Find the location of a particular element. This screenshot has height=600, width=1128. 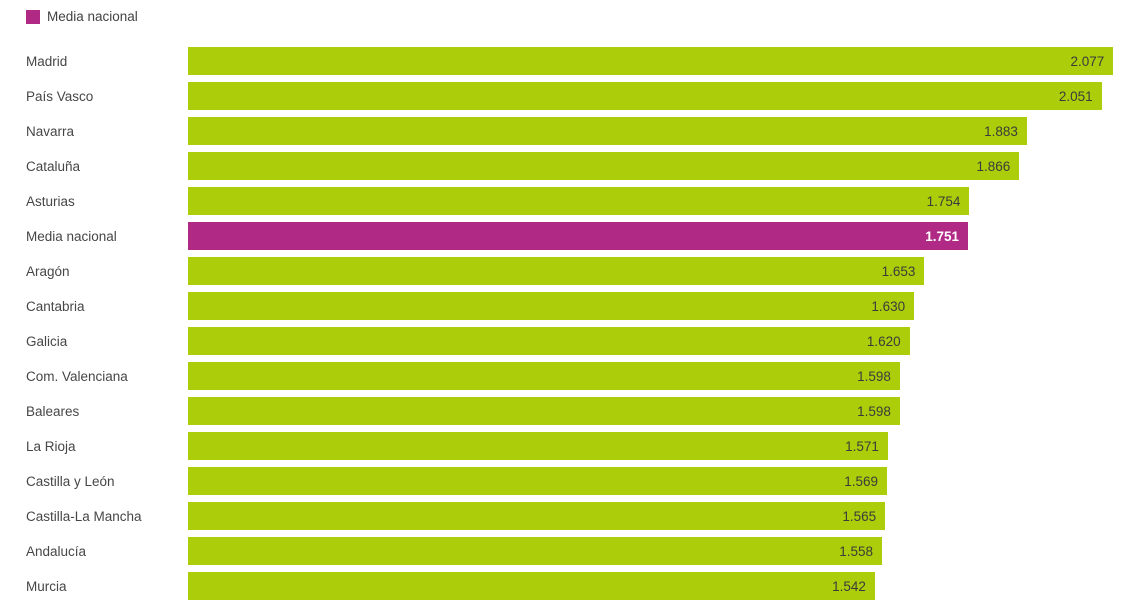

bar: 1.620 is located at coordinates (549, 341).